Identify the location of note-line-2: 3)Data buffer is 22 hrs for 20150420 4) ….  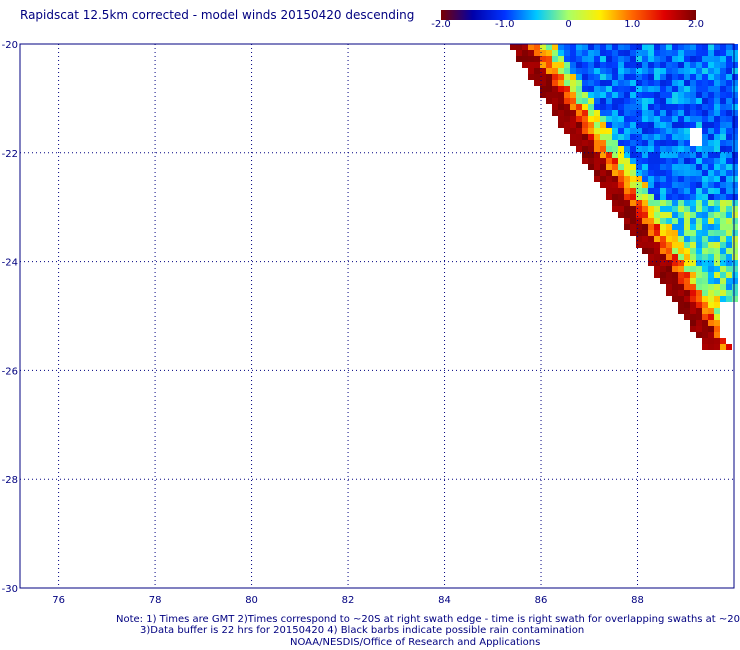
(362, 630).